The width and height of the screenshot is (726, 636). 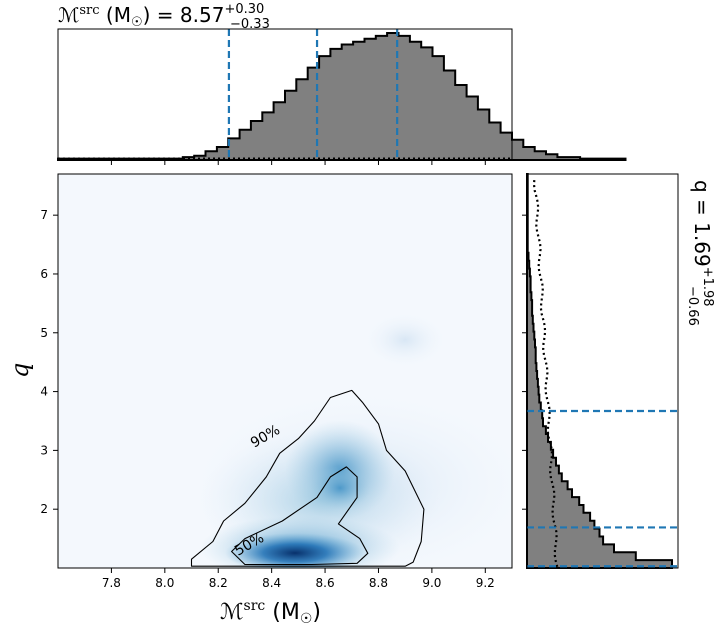 I want to click on right-histogram-panel, so click(x=600, y=371).